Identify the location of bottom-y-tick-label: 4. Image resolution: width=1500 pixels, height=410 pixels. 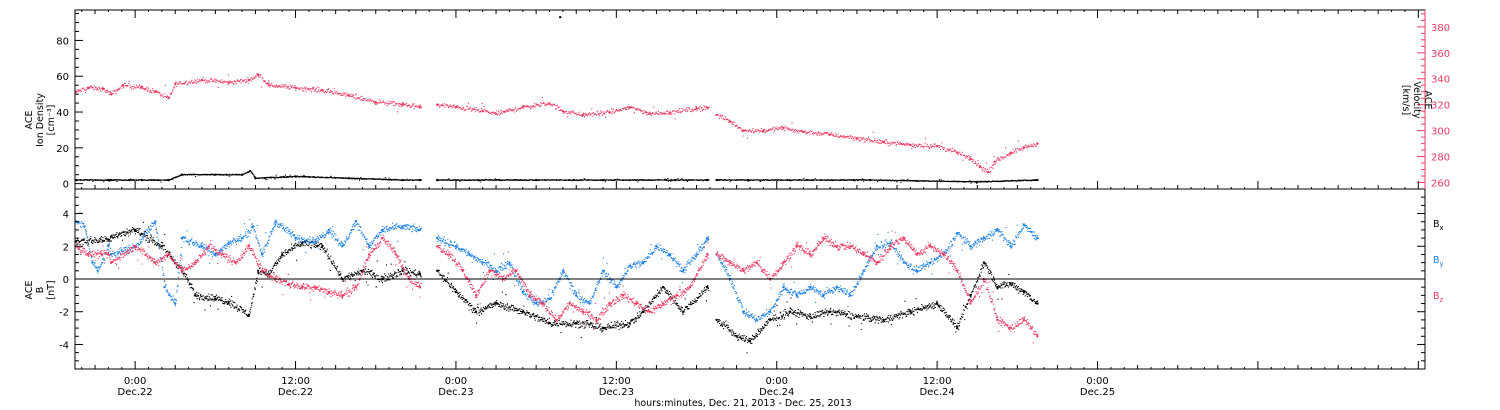
(66, 215).